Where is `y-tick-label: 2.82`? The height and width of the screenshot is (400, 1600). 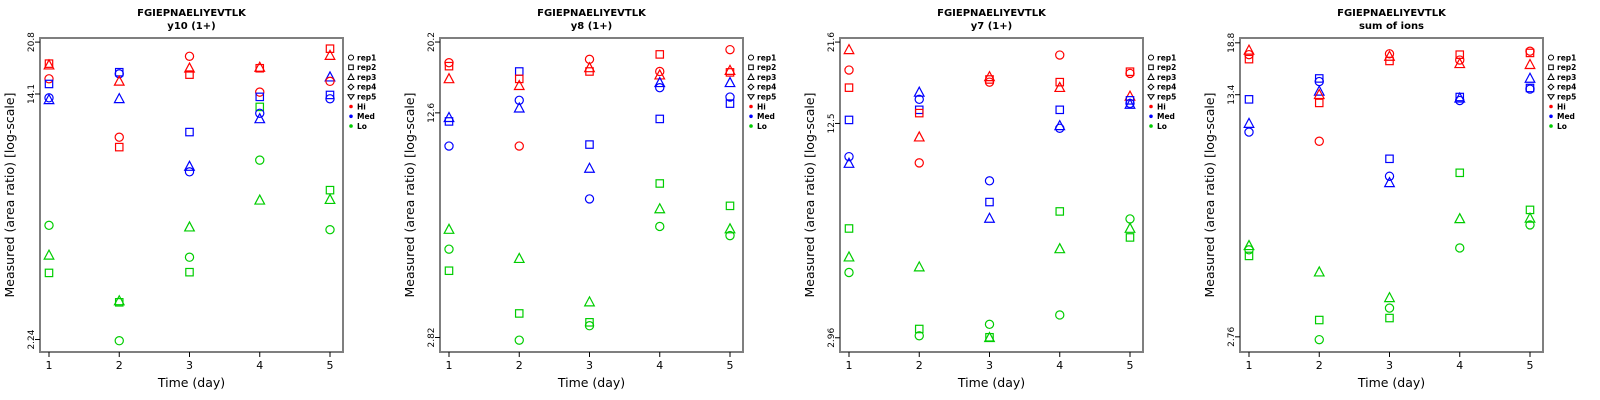 y-tick-label: 2.82 is located at coordinates (432, 337).